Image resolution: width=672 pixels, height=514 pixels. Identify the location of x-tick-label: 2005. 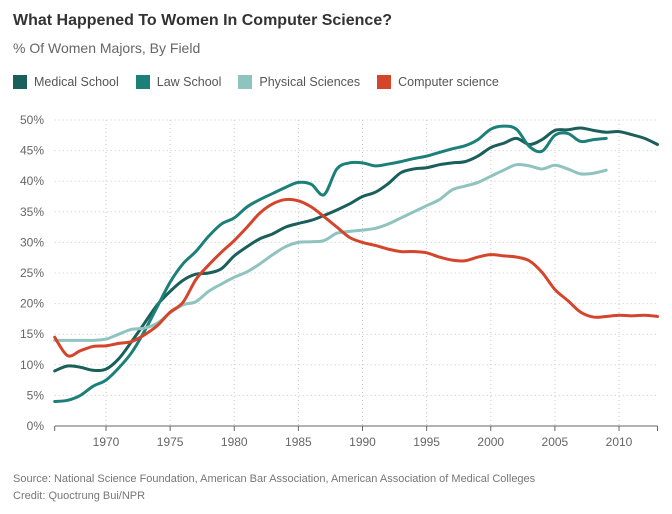
(555, 442).